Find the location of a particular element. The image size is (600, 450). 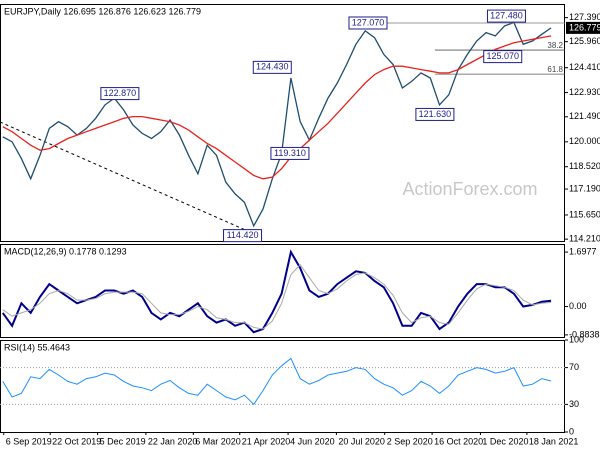

x-tick-label: 21 Apr 2020 is located at coordinates (266, 441).